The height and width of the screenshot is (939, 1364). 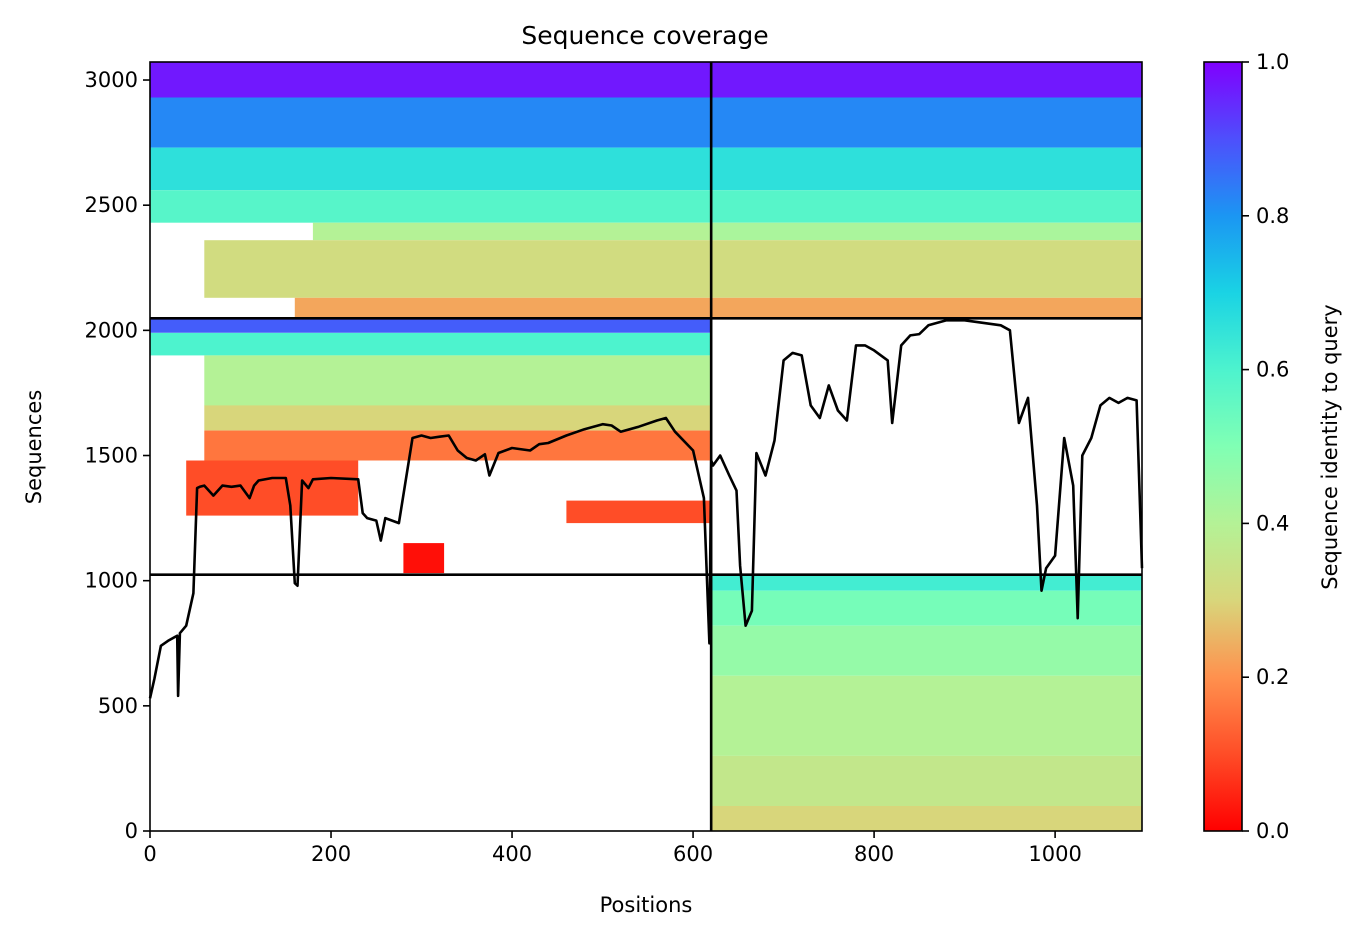 What do you see at coordinates (512, 854) in the screenshot?
I see `x-tick-label: 400` at bounding box center [512, 854].